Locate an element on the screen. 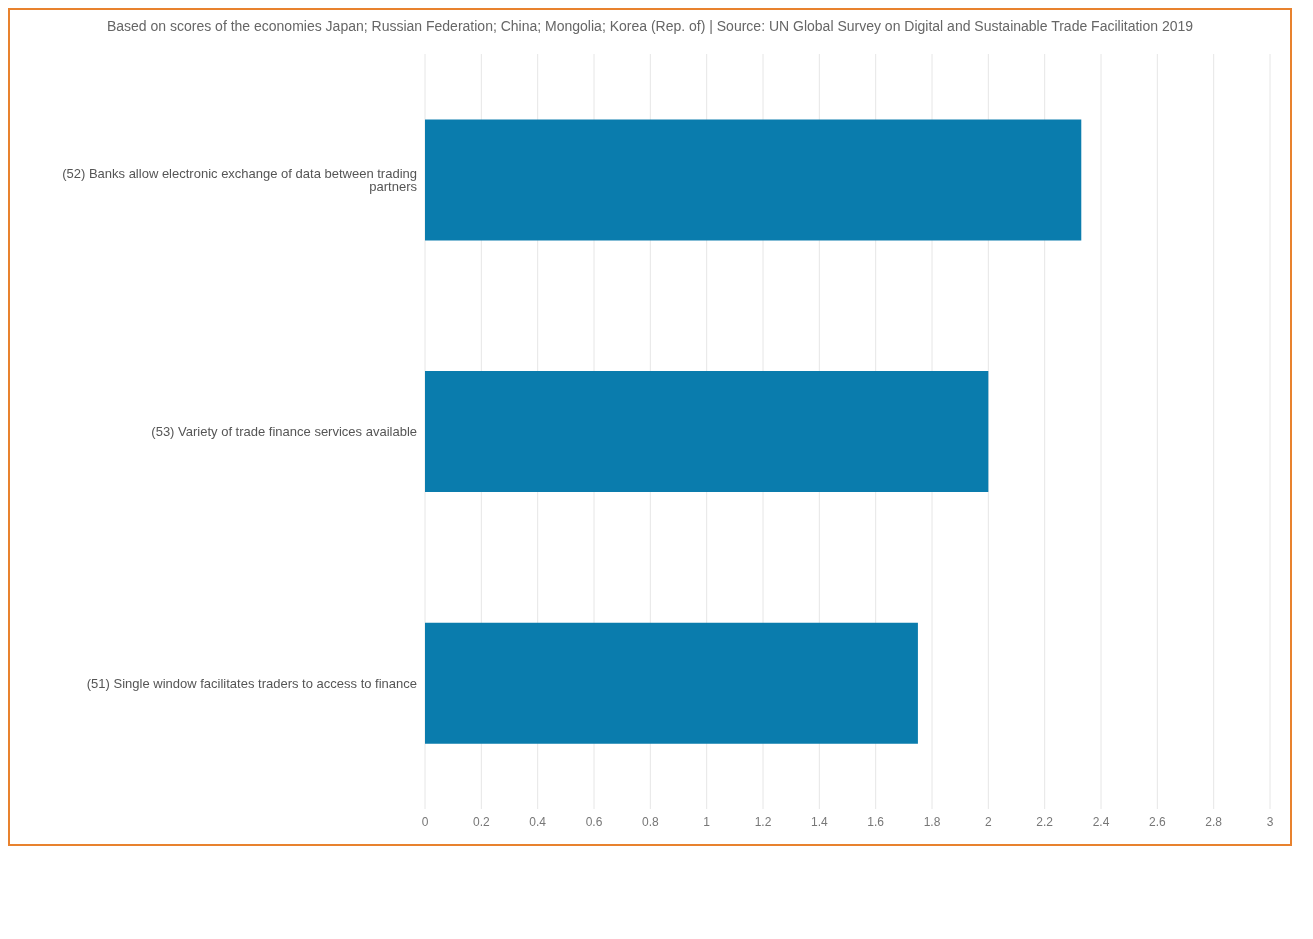 This screenshot has height=939, width=1313. x-tick-label: 0.6 is located at coordinates (594, 821).